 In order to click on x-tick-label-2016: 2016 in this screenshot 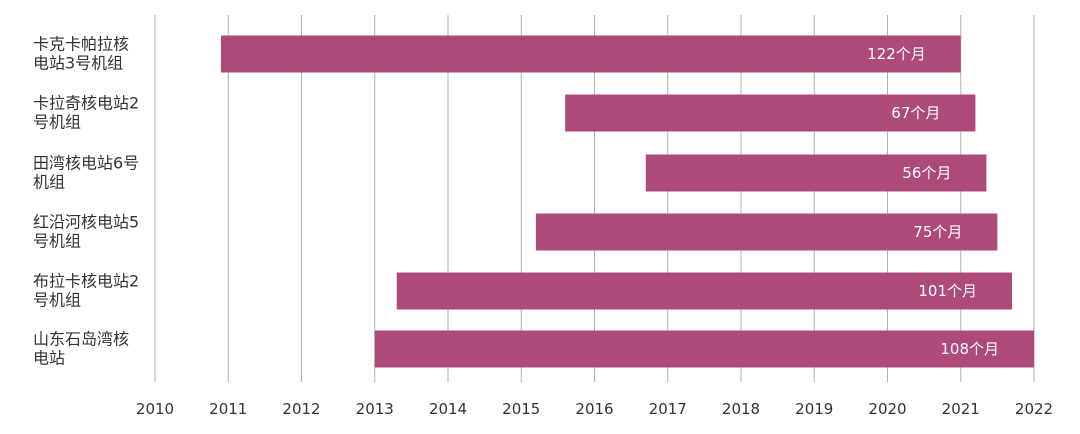, I will do `click(594, 409)`.